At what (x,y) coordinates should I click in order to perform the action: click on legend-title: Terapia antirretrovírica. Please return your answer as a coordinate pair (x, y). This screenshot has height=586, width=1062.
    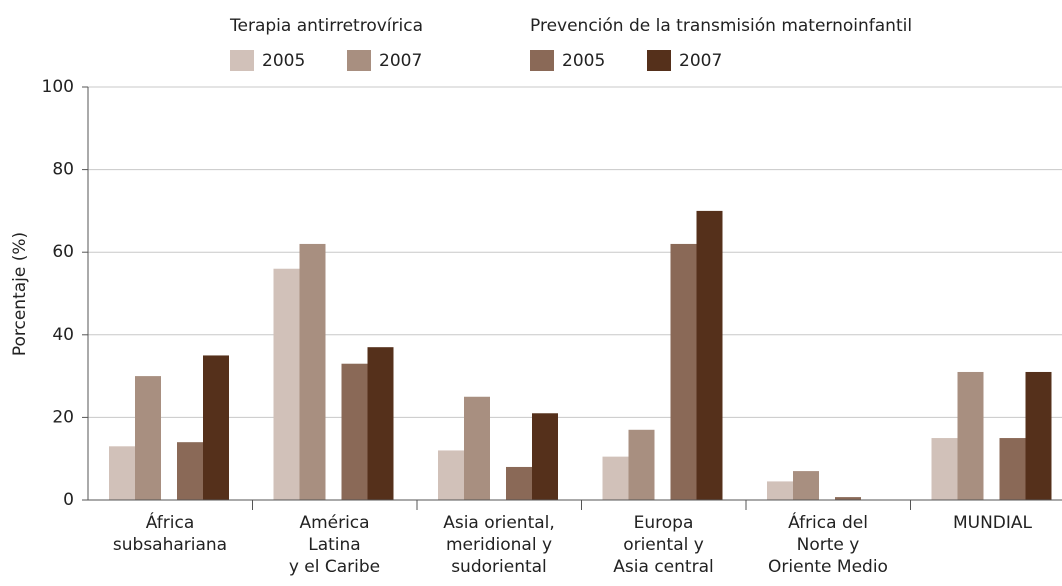
    Looking at the image, I should click on (326, 26).